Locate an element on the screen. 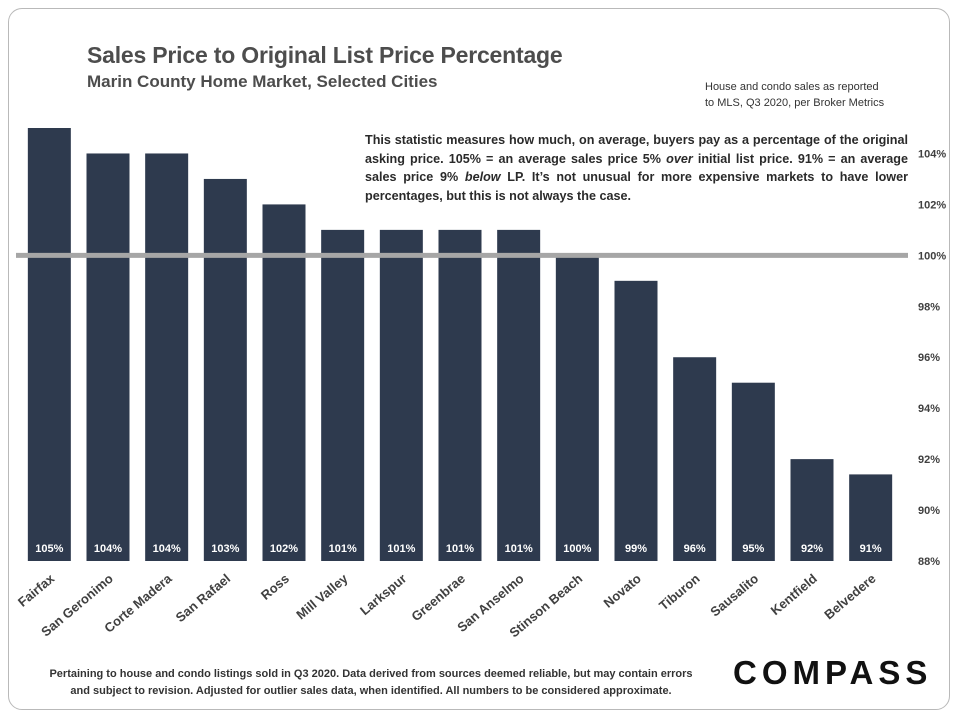 Image resolution: width=960 pixels, height=720 pixels. y-tick-label: 104% is located at coordinates (932, 154).